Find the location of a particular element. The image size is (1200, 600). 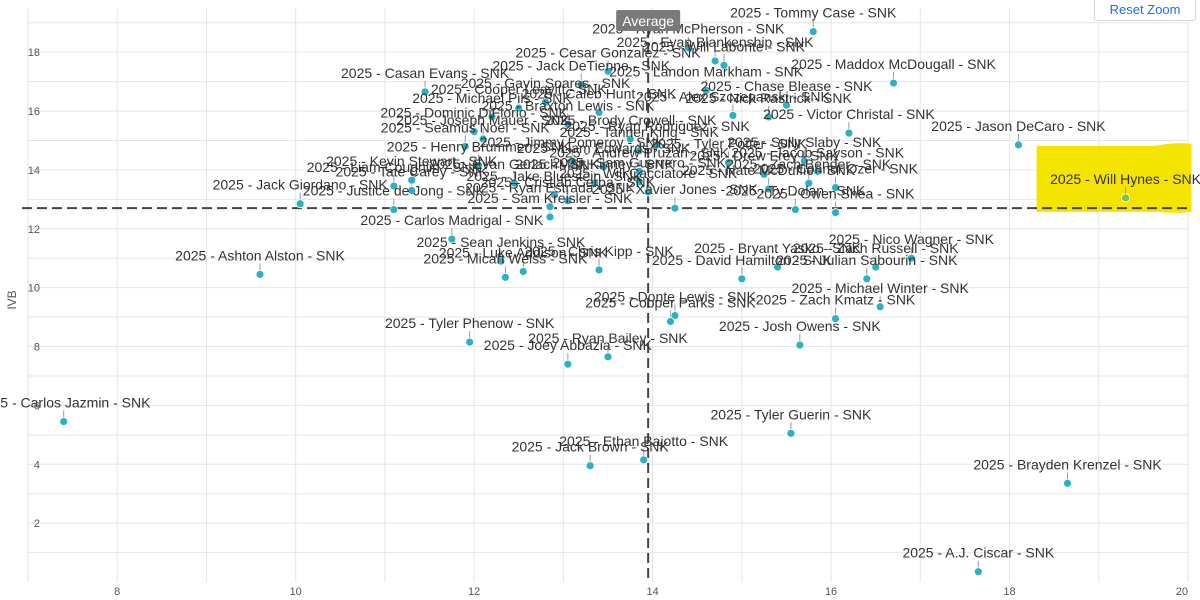

point-label: 2025 - Ashton Alston - SNK is located at coordinates (260, 255).